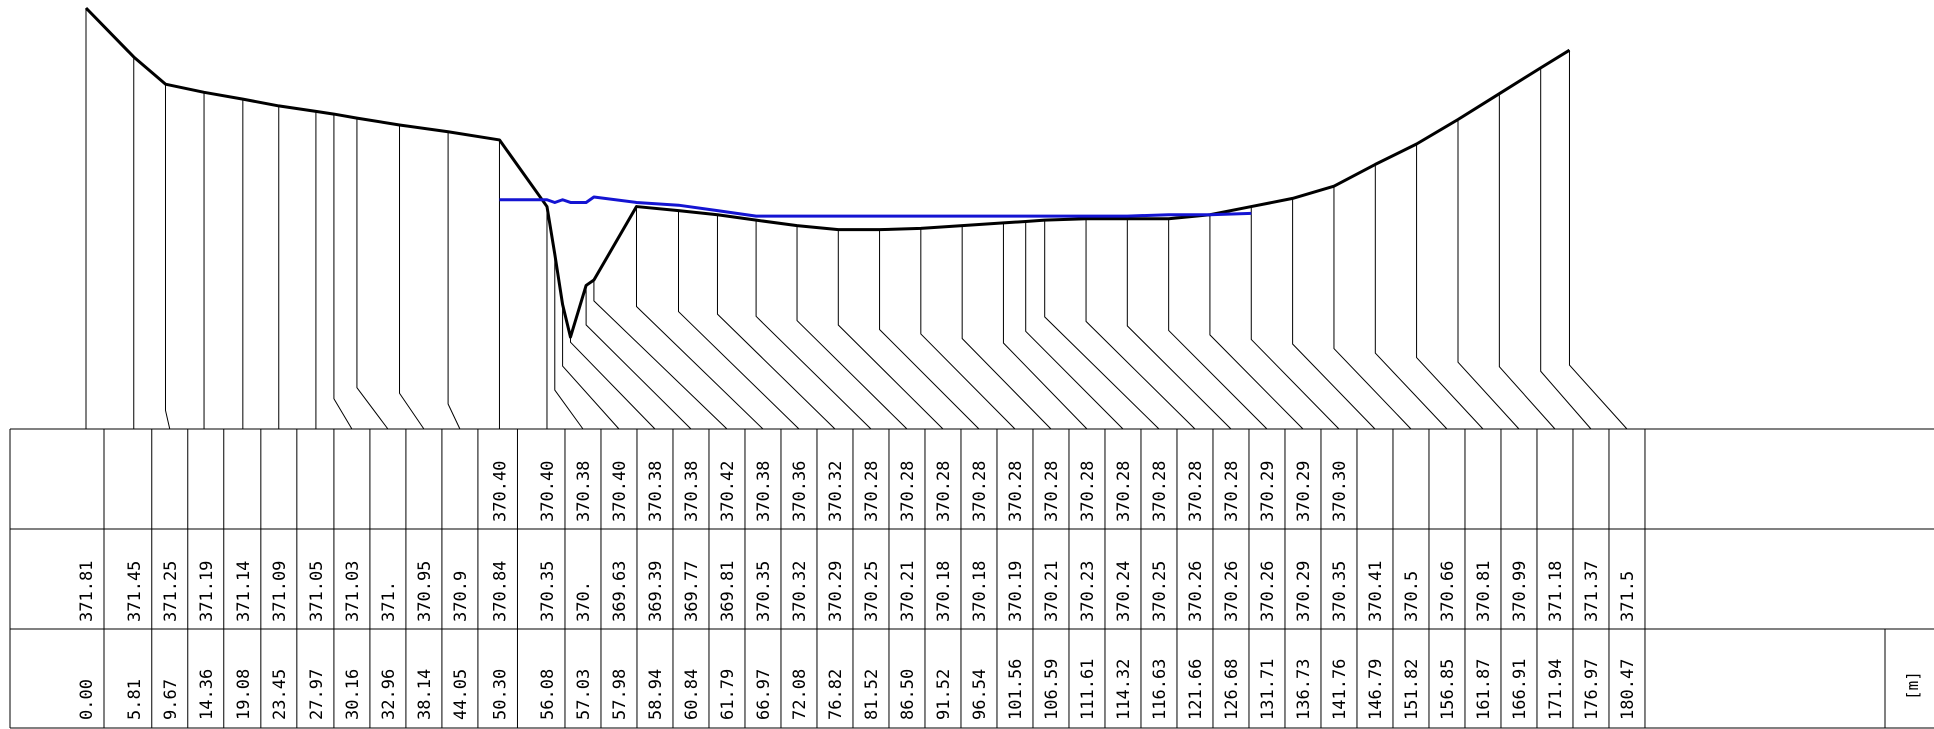  What do you see at coordinates (944, 591) in the screenshot?
I see `ground-elevation-cell: 370.18` at bounding box center [944, 591].